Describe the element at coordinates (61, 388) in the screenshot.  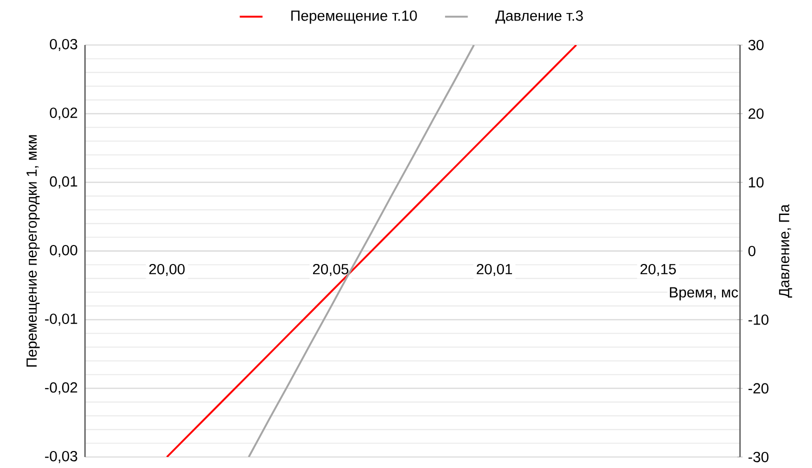
I see `y-tick-label: -0,02` at that location.